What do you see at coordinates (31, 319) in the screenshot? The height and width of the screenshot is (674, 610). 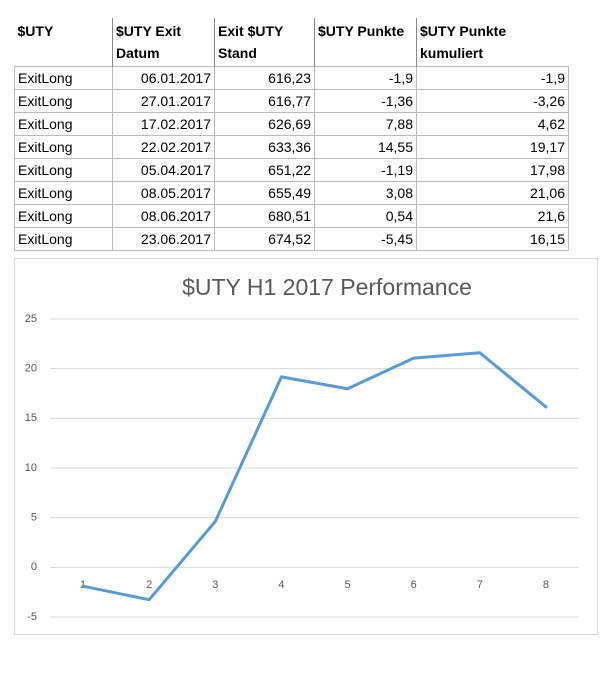 I see `y-tick-label: 25` at bounding box center [31, 319].